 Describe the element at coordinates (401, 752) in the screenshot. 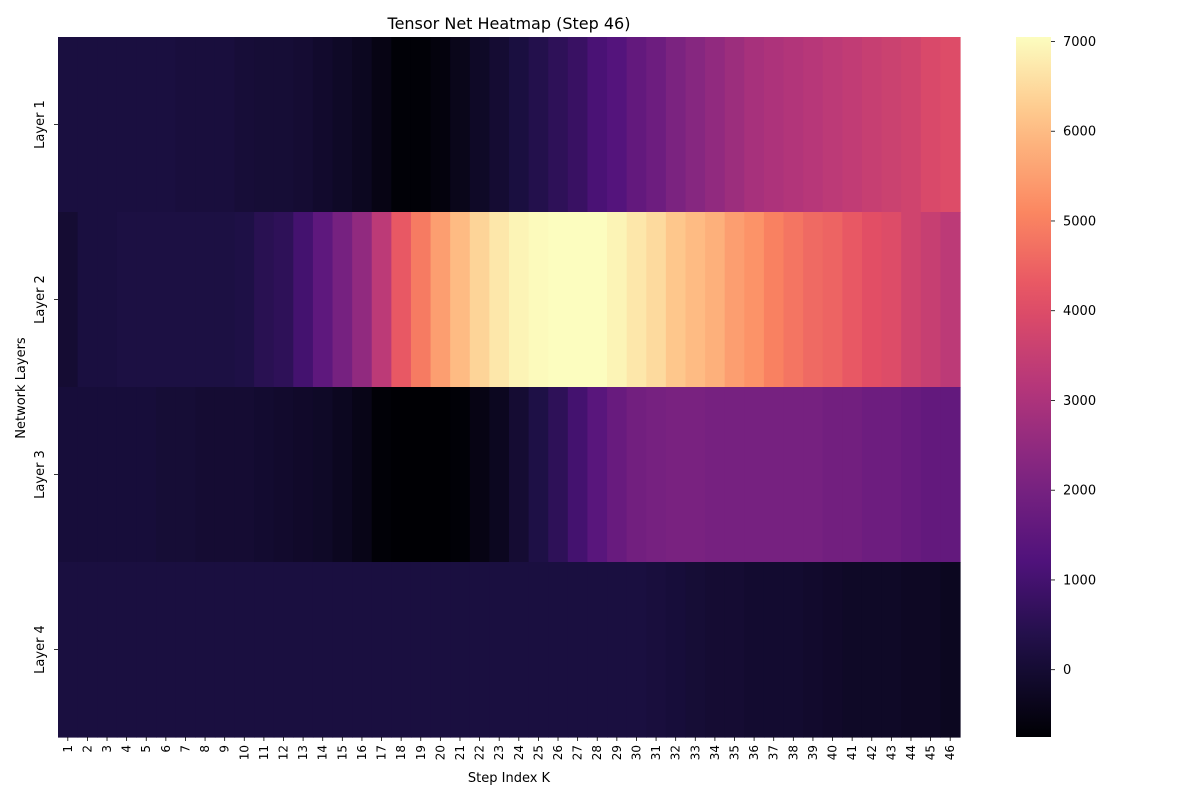

I see `x-tick-label: 18` at that location.